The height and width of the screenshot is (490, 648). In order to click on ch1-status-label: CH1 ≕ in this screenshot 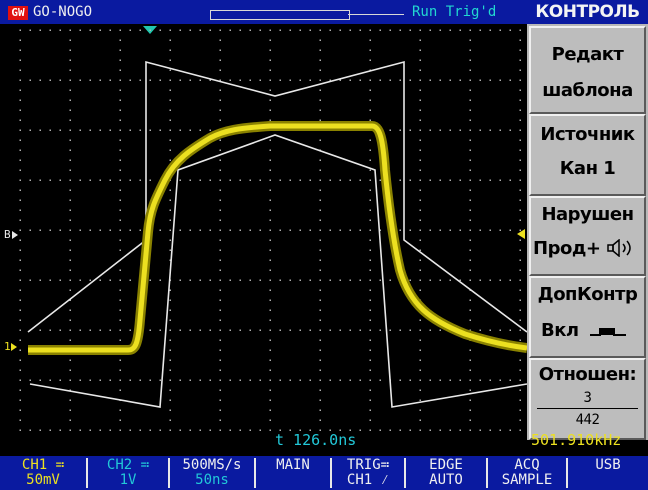, I will do `click(43, 465)`.